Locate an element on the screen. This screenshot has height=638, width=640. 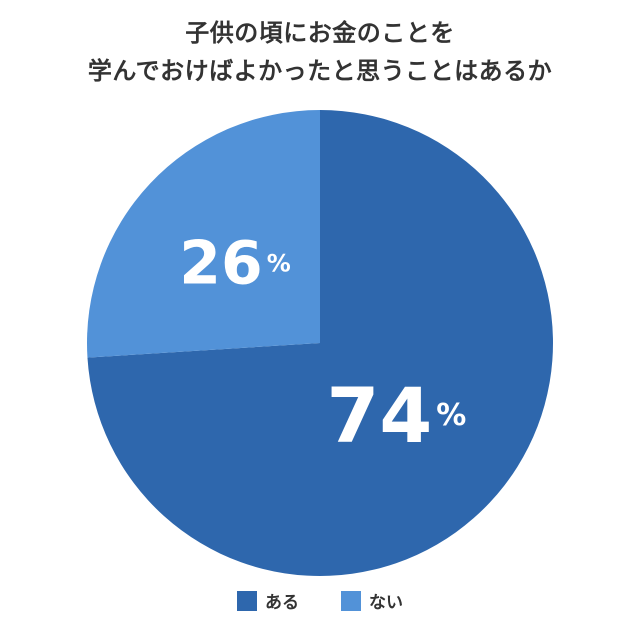
legend-item-aru: ある is located at coordinates (268, 600).